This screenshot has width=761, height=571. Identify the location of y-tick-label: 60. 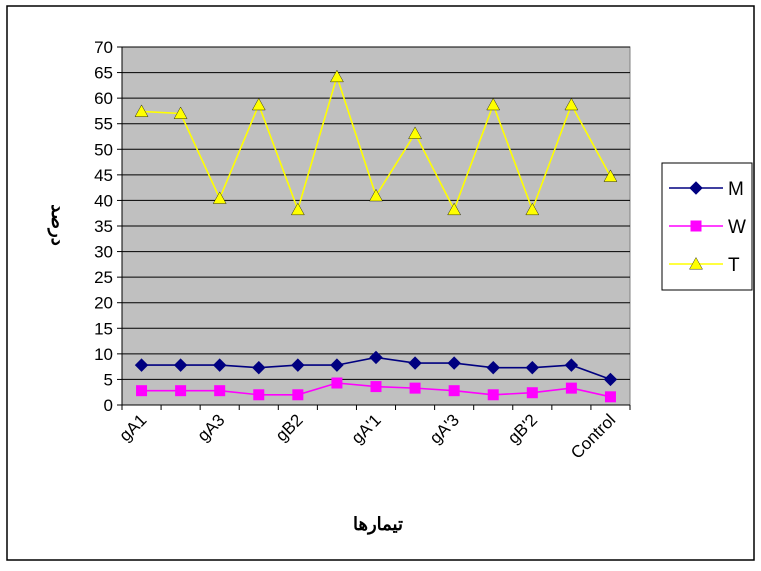
(103, 98).